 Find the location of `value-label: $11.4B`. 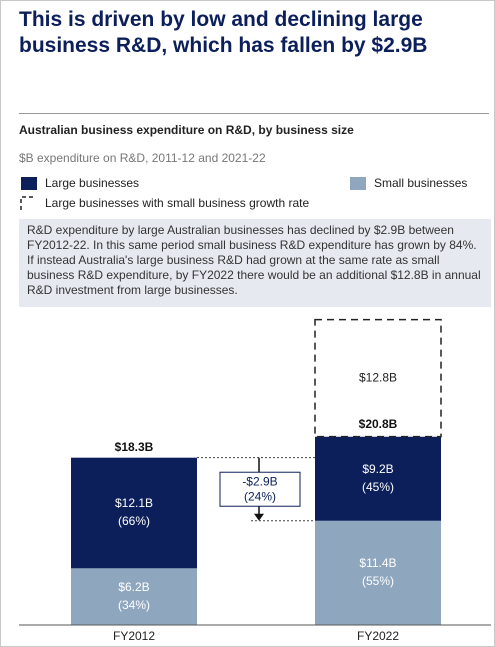

value-label: $11.4B is located at coordinates (377, 563).